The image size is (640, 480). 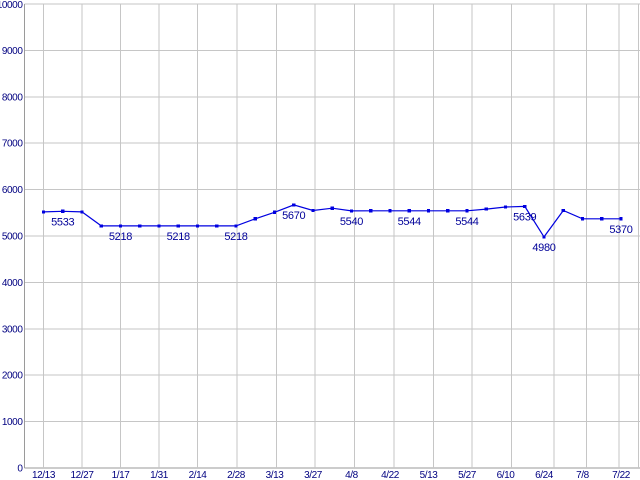 What do you see at coordinates (62, 222) in the screenshot?
I see `data-point-label: 5533` at bounding box center [62, 222].